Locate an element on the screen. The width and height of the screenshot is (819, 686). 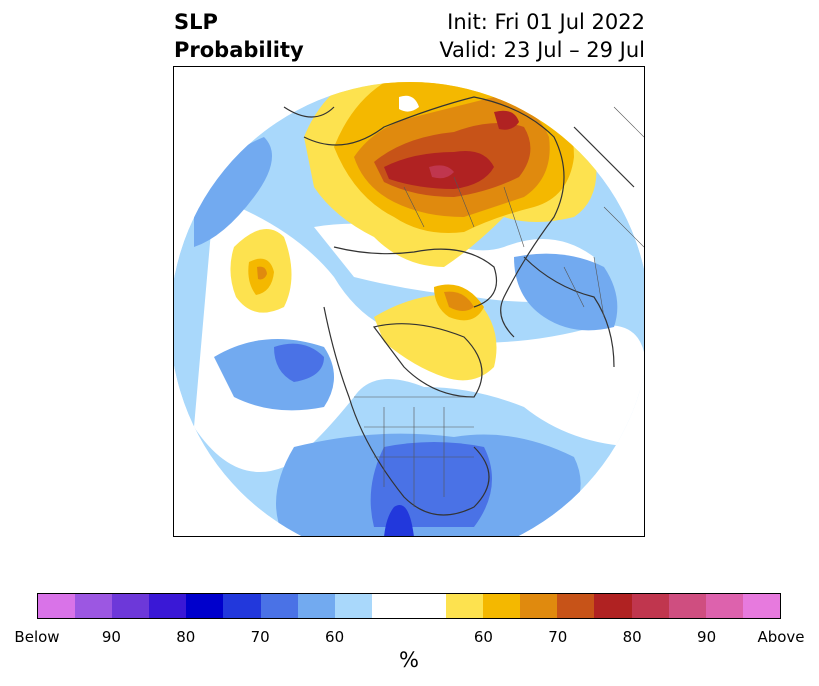
colorbar-tick-label: Below is located at coordinates (37, 637).